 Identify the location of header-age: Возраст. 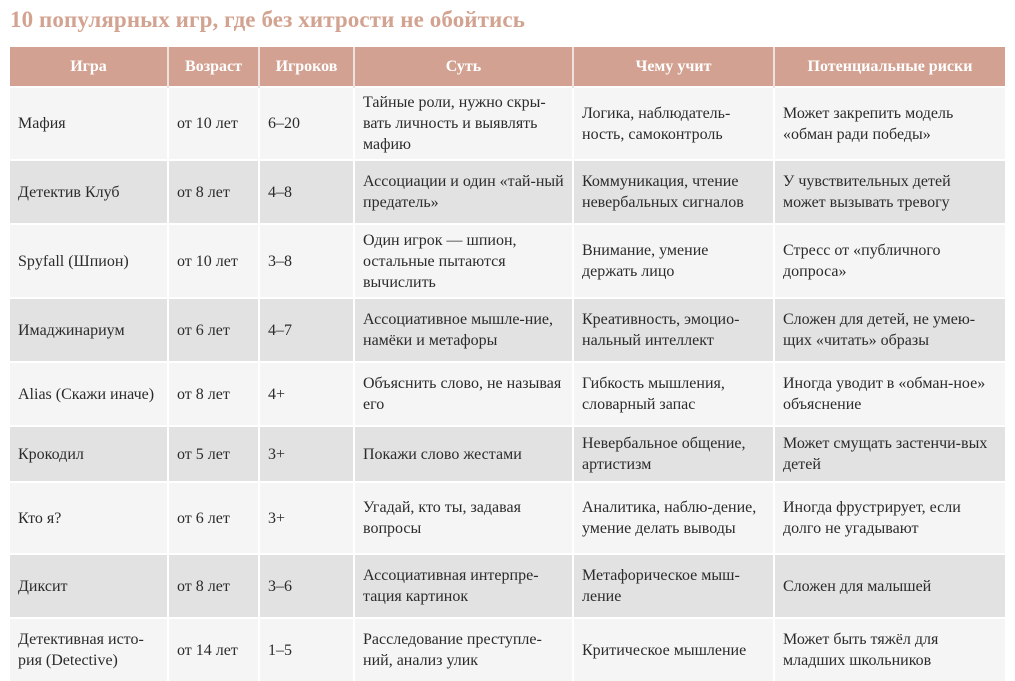
(214, 67).